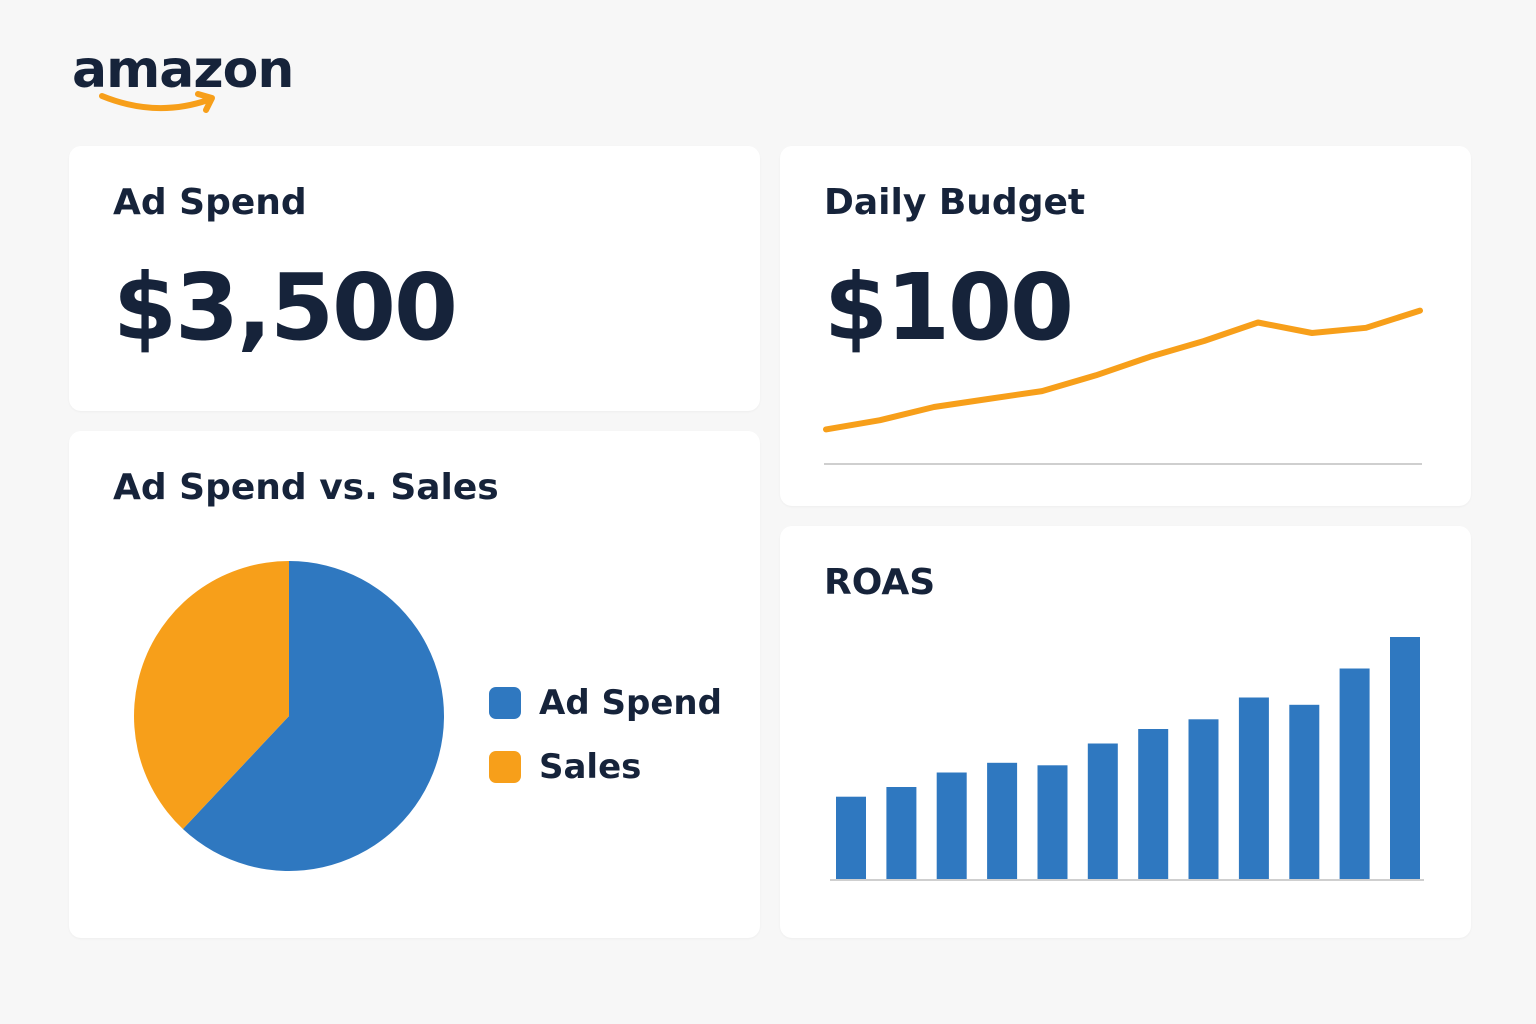  Describe the element at coordinates (590, 767) in the screenshot. I see `legend-label: Sales` at that location.